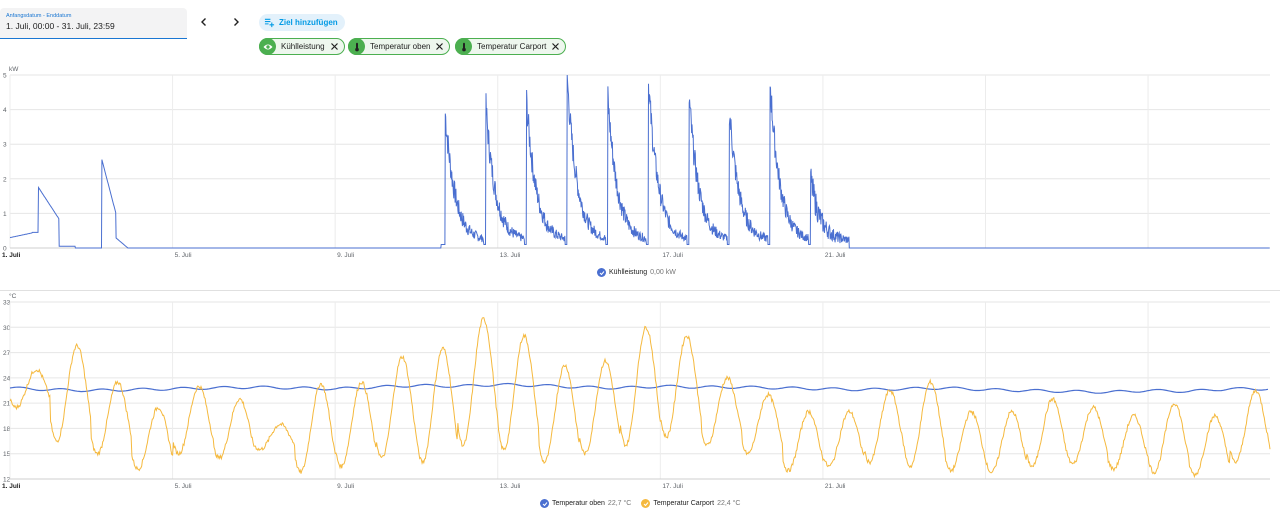 The width and height of the screenshot is (1280, 529). Describe the element at coordinates (39, 16) in the screenshot. I see `date-range-label: Anfangsdatum - Enddatum` at that location.